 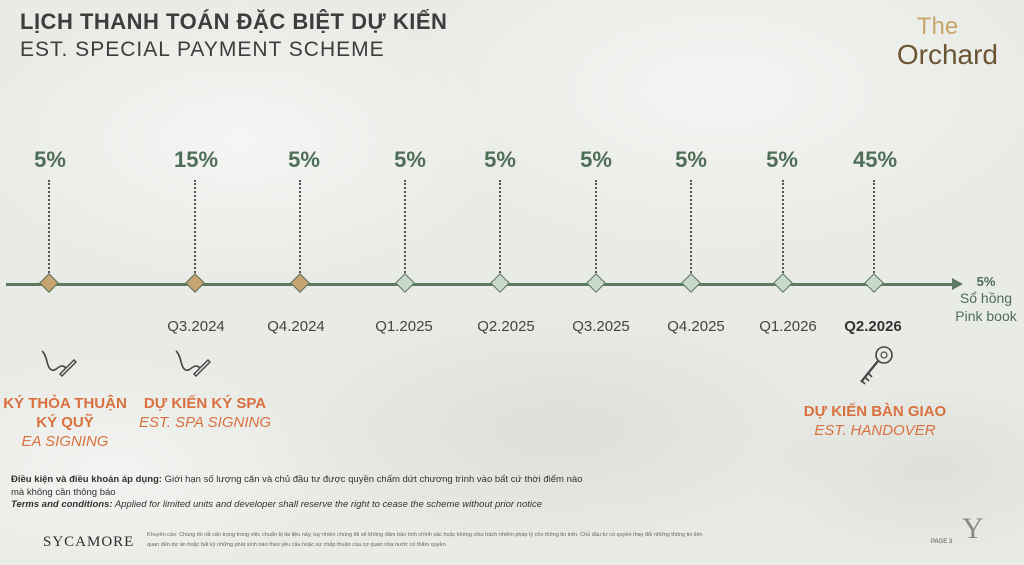 I want to click on event-ea-vn-line1: KÝ THỎA THUẬN, so click(x=65, y=403).